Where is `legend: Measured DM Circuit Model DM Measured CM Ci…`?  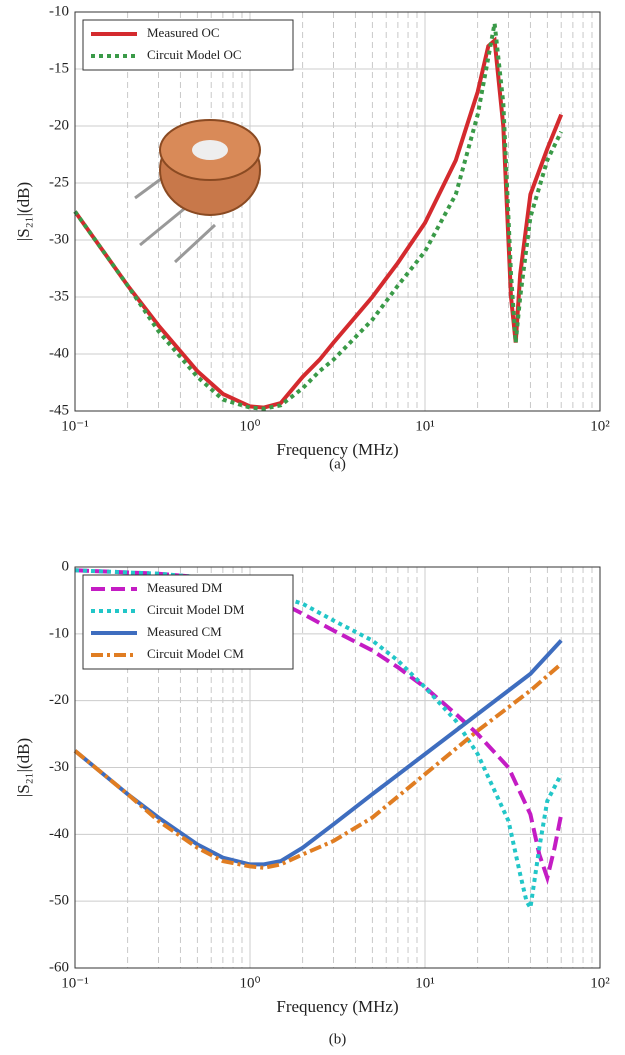 legend: Measured DM Circuit Model DM Measured CM Ci… is located at coordinates (188, 622).